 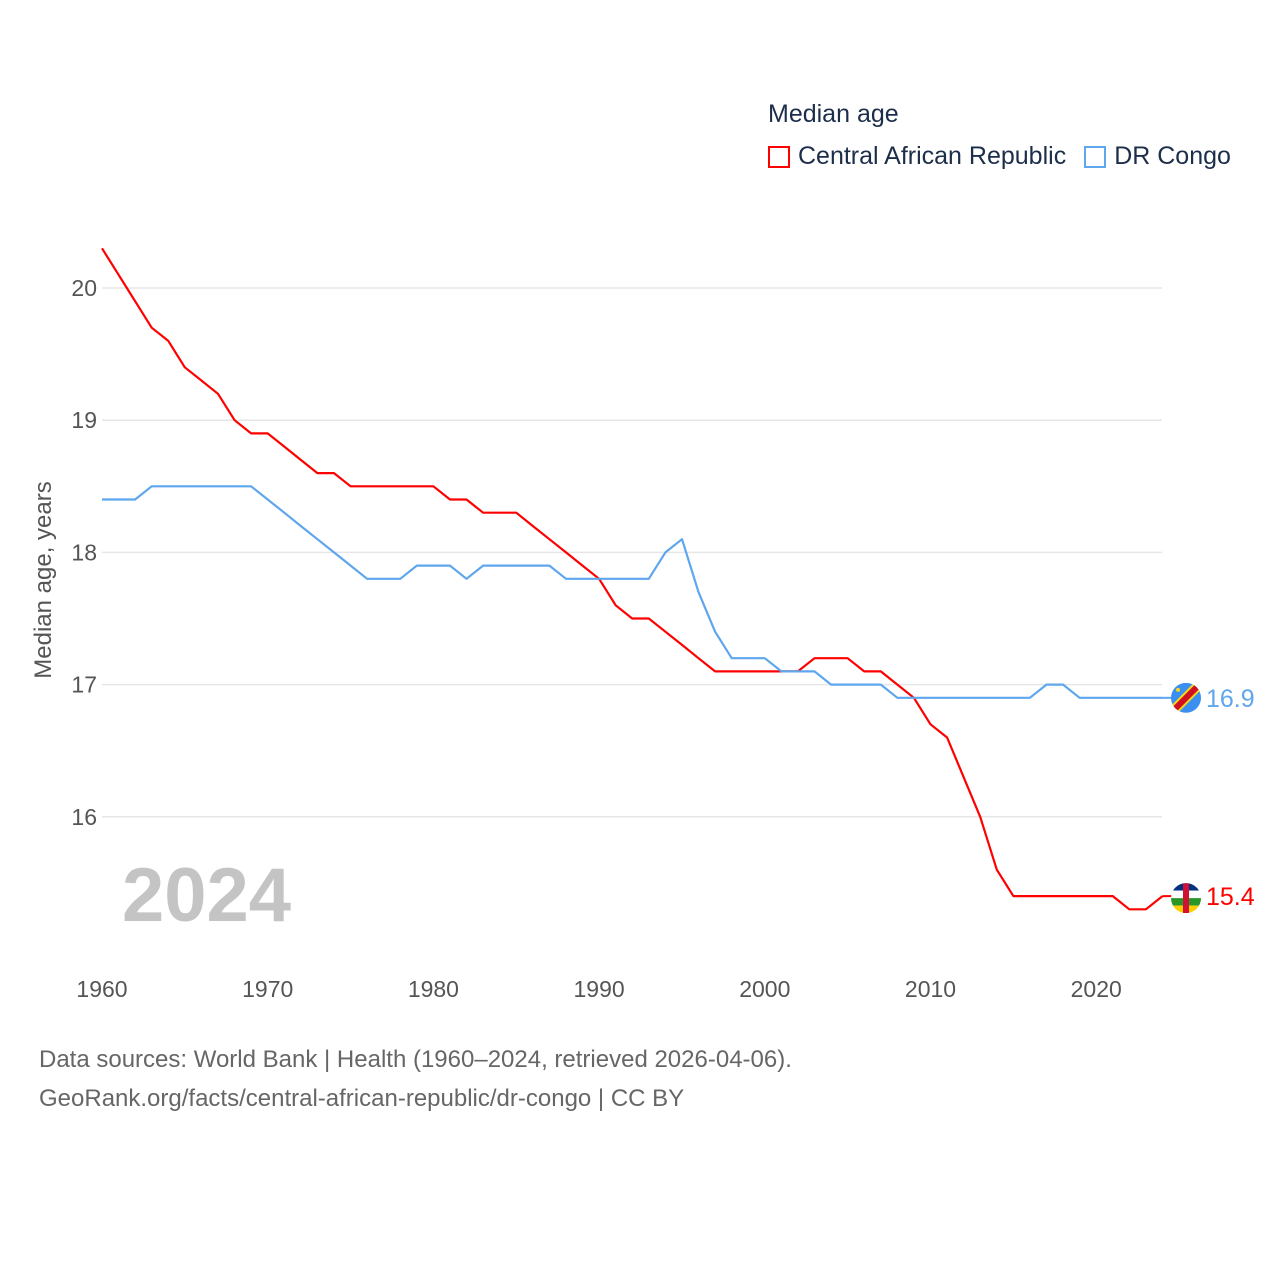 I want to click on legend-item-car: Central African Republic, so click(x=917, y=156).